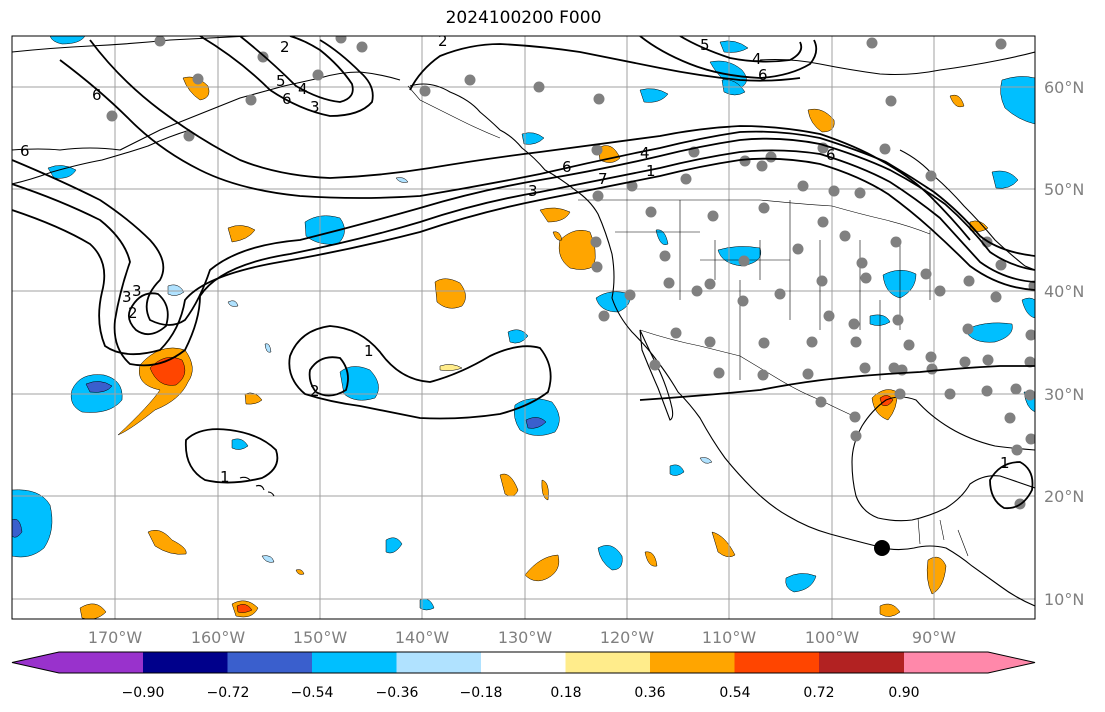 This screenshot has height=712, width=1105. I want to click on latitude-label: 50°N, so click(1064, 189).